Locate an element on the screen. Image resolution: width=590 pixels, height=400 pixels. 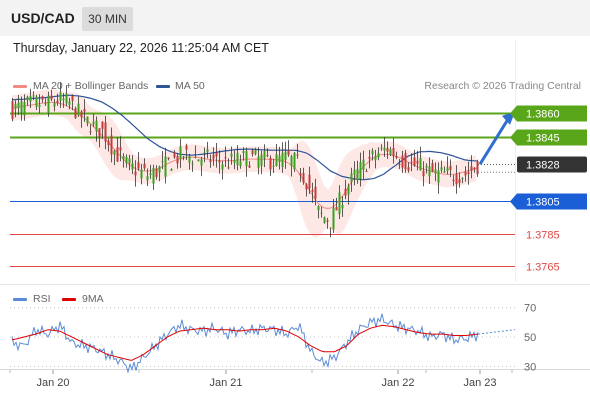
timeframe-badge: 30 MIN is located at coordinates (107, 19).